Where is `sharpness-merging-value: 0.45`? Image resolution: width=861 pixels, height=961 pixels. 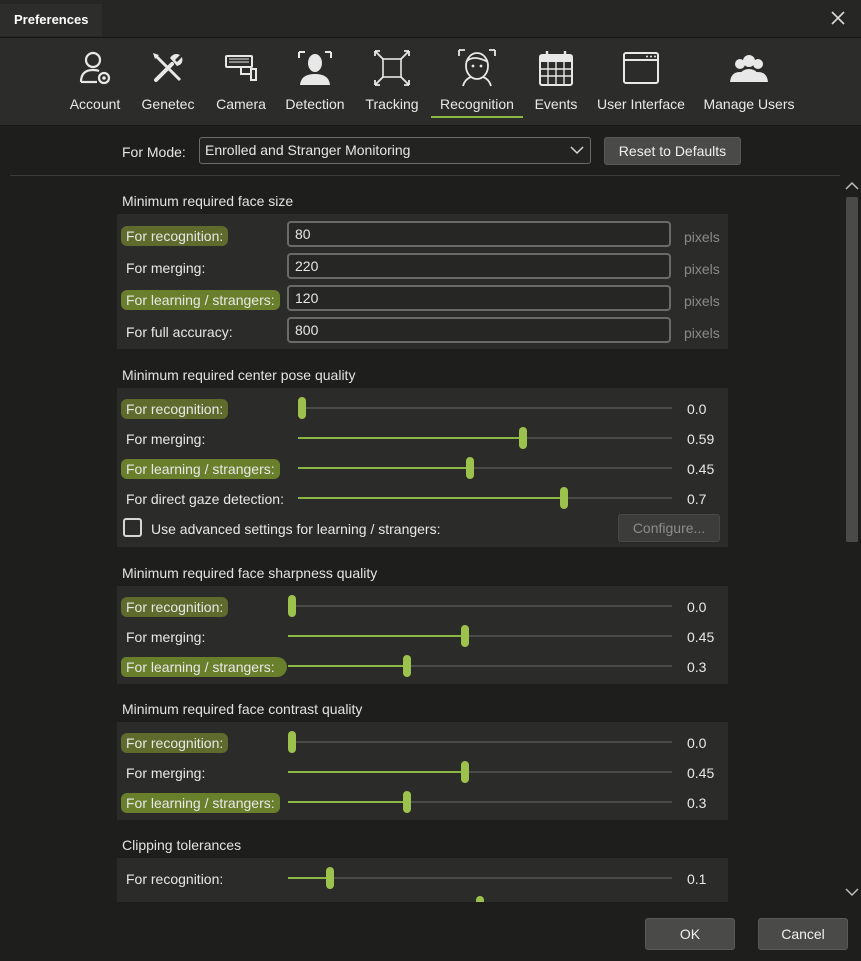 sharpness-merging-value: 0.45 is located at coordinates (701, 637).